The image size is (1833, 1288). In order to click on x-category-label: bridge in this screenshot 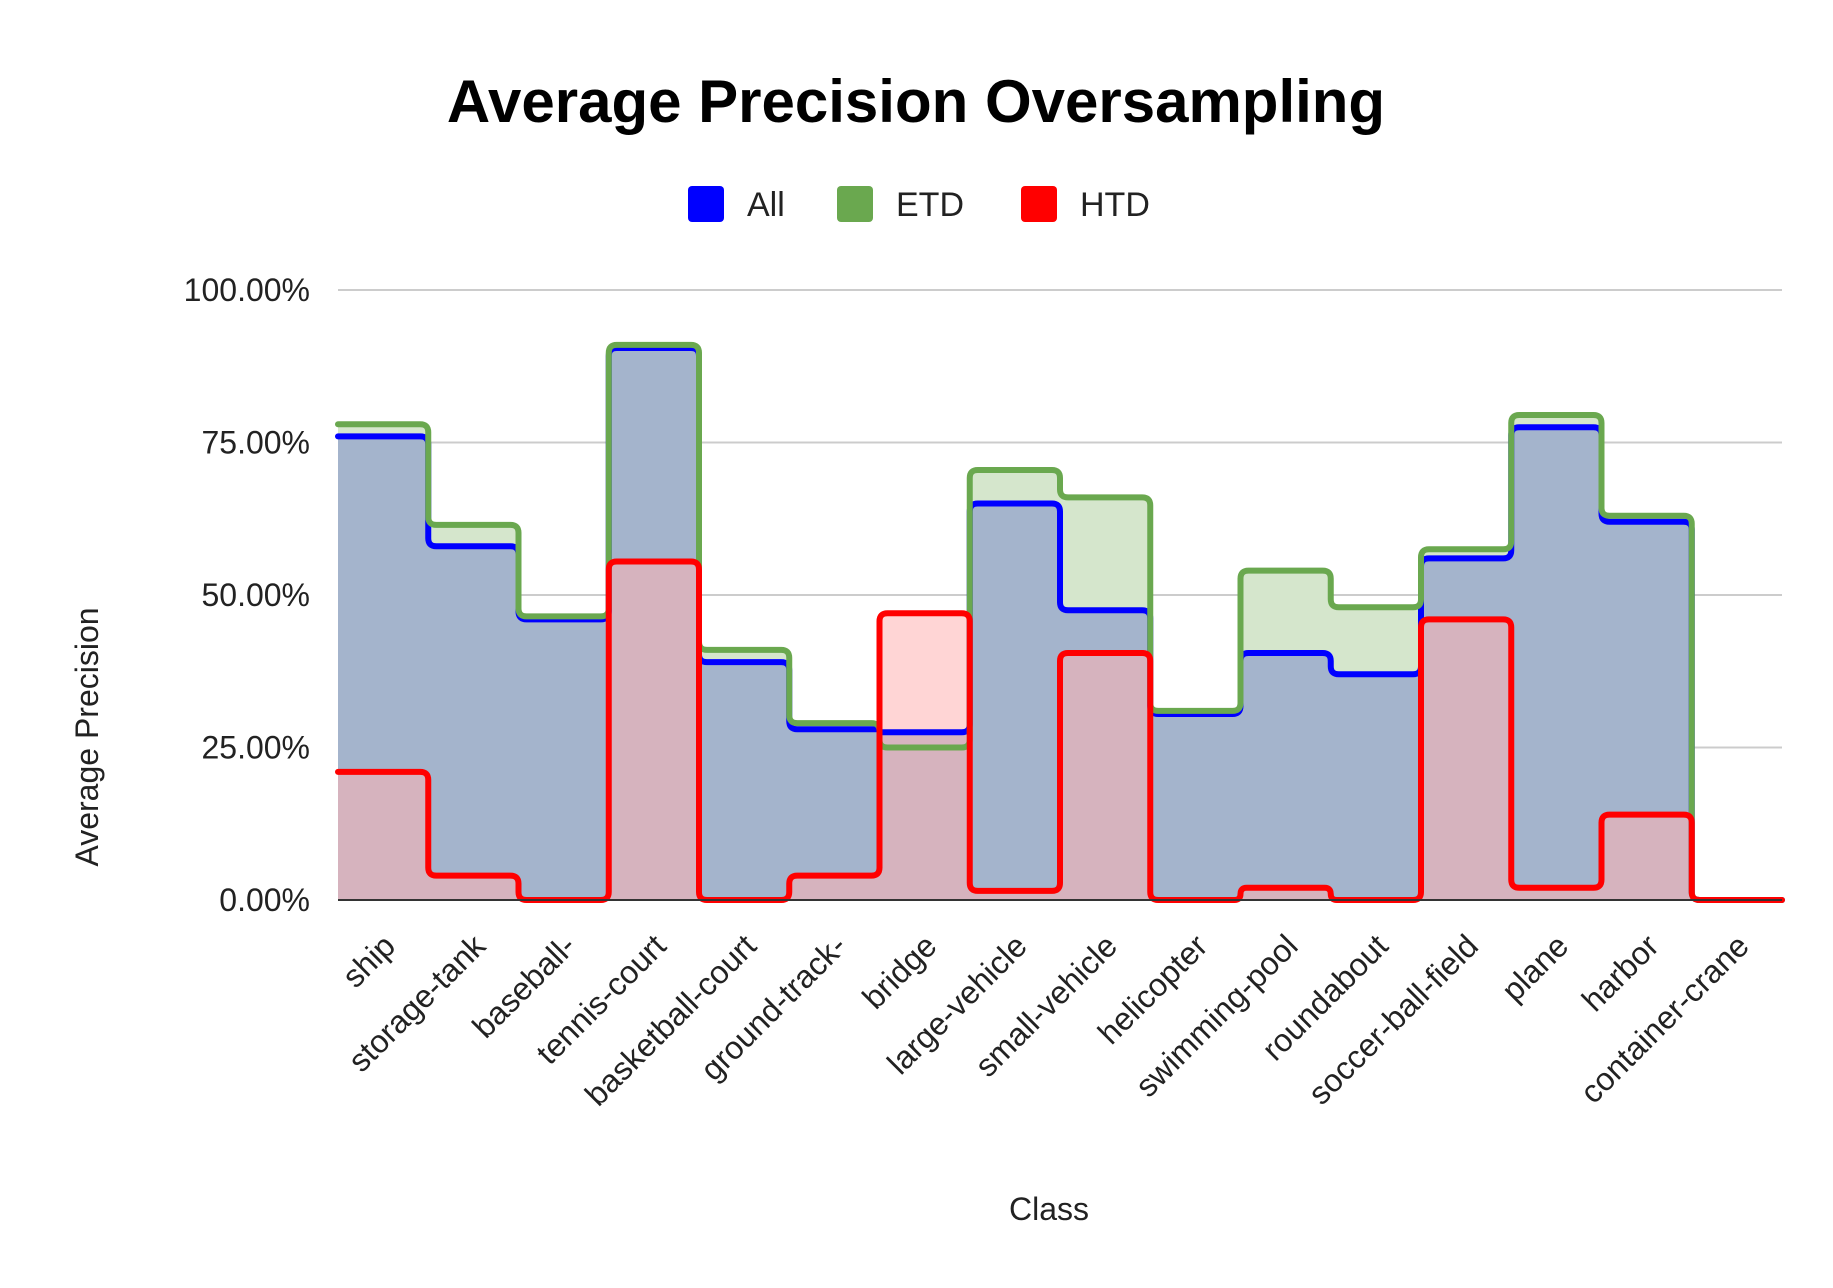, I will do `click(899, 971)`.